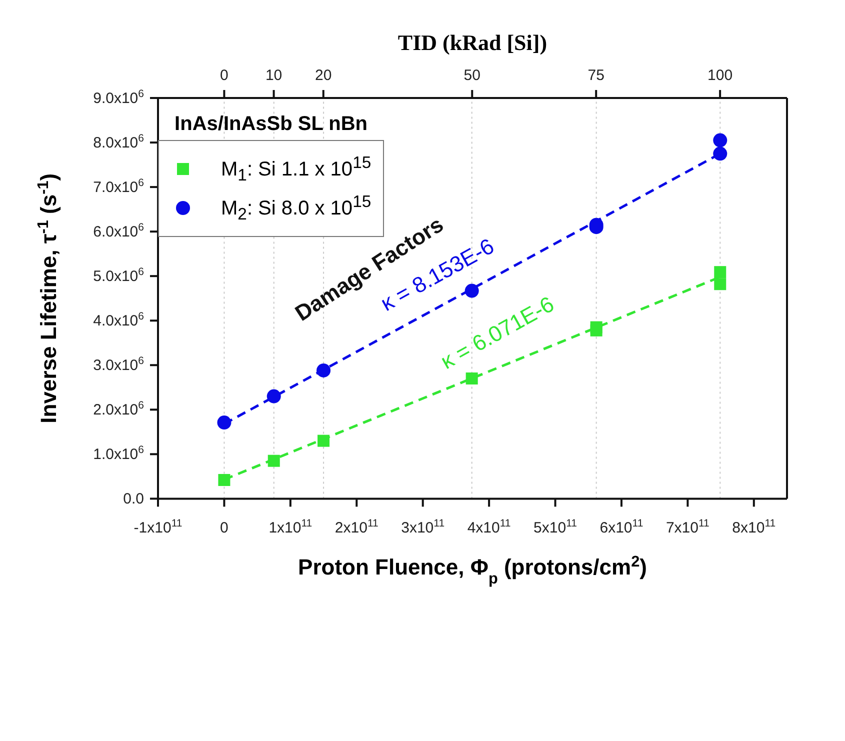 This screenshot has height=741, width=845. What do you see at coordinates (118, 454) in the screenshot?
I see `y-tick-label: 1.0x10$^{6}$` at bounding box center [118, 454].